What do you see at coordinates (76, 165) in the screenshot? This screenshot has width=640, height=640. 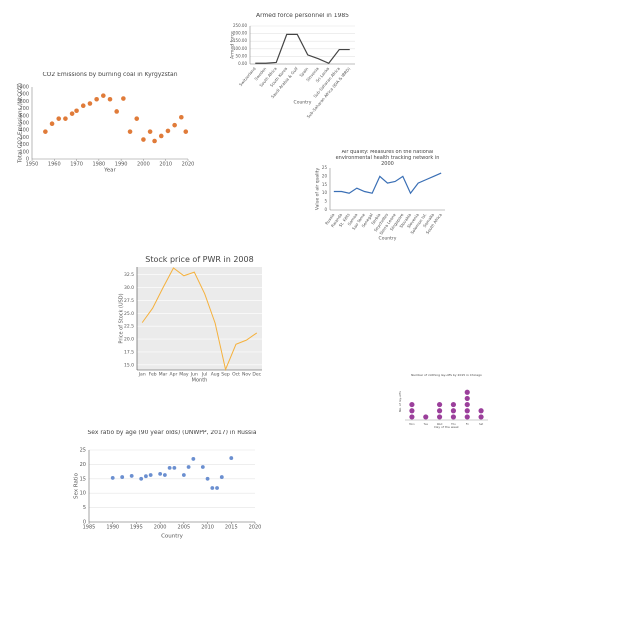 I see `x-tick-label: 1970` at bounding box center [76, 165].